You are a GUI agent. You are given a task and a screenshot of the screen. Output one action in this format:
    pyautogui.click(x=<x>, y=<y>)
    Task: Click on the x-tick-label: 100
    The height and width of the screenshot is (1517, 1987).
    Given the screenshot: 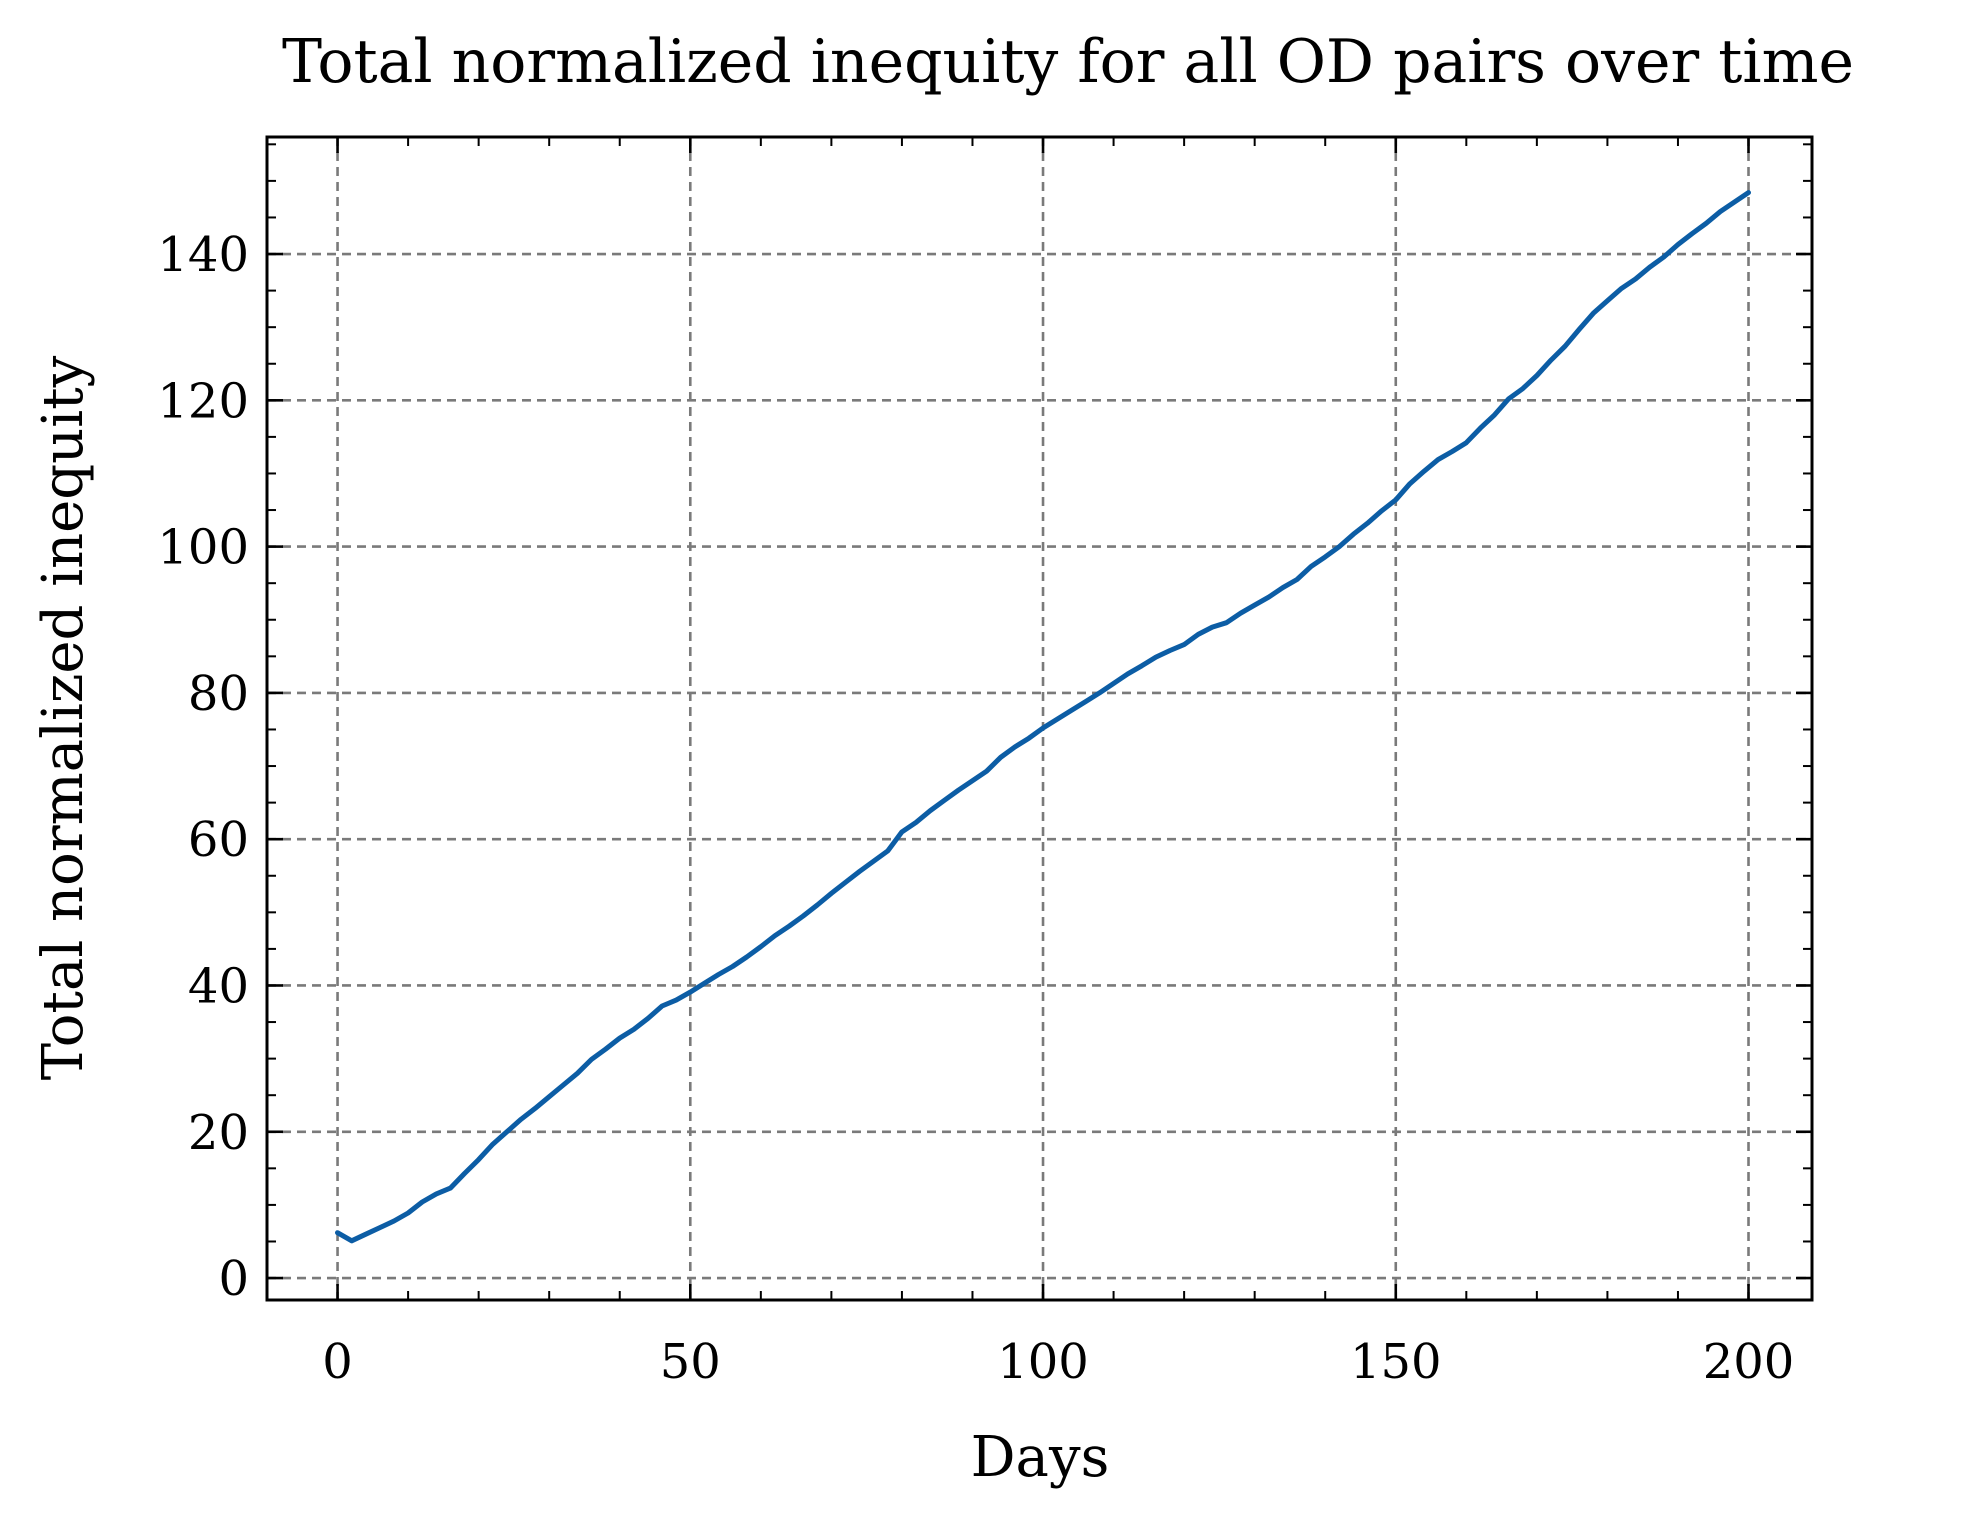 What is the action you would take?
    pyautogui.click(x=1043, y=1362)
    